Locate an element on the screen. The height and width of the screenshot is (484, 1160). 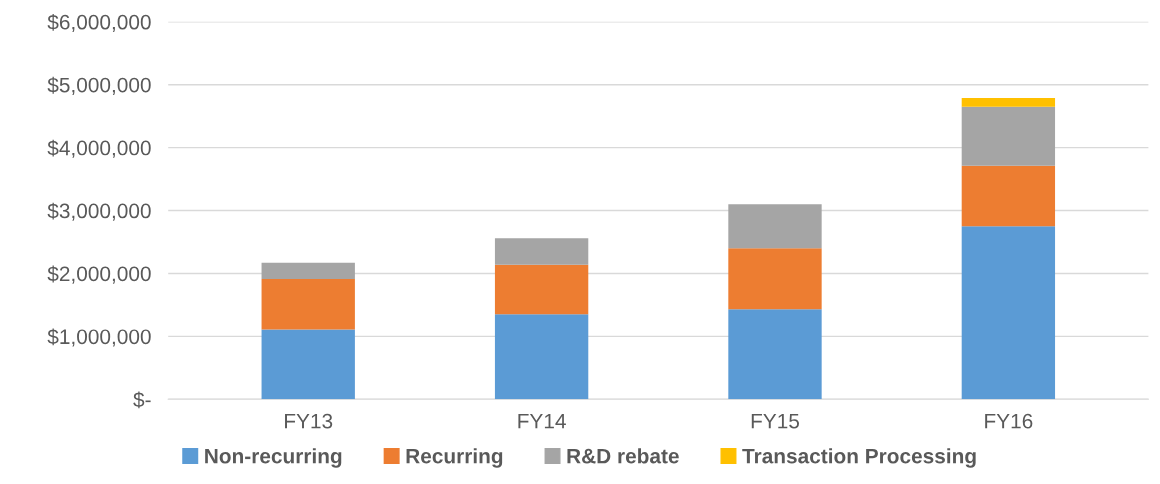
y-tick-label: $- is located at coordinates (142, 400).